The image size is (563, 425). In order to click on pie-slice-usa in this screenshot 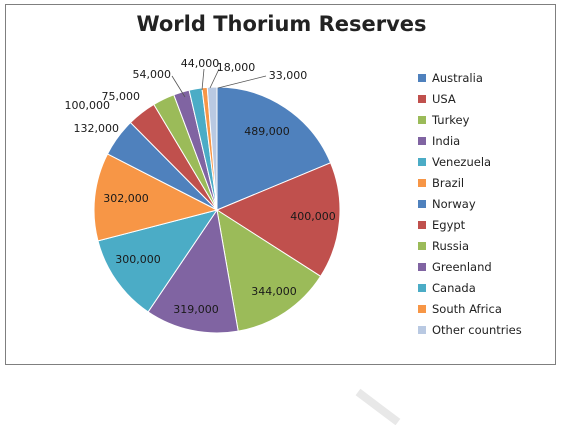, I will do `click(278, 220)`.